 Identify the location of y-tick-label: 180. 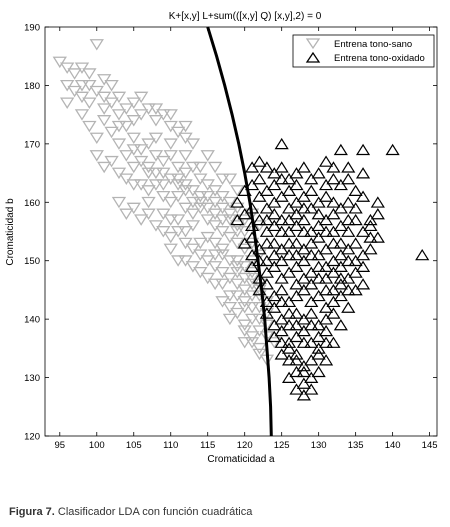
(32, 86).